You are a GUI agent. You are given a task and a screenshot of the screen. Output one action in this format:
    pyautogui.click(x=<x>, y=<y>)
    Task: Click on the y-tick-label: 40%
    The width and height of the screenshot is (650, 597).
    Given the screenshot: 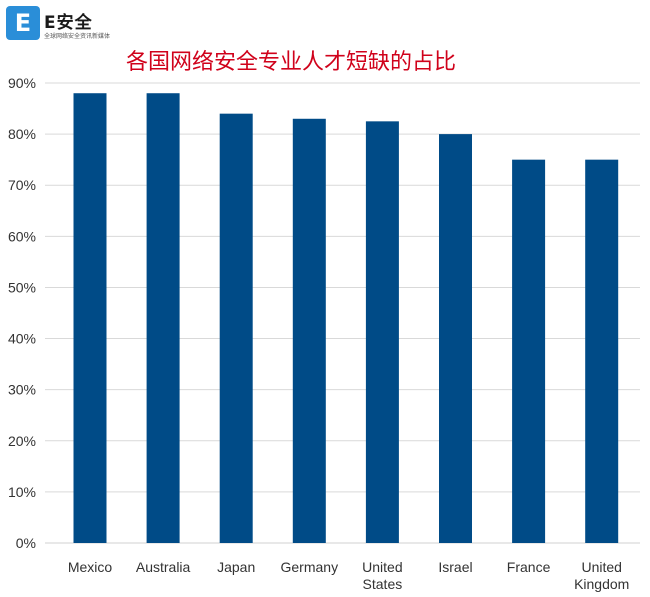 What is the action you would take?
    pyautogui.click(x=22, y=339)
    